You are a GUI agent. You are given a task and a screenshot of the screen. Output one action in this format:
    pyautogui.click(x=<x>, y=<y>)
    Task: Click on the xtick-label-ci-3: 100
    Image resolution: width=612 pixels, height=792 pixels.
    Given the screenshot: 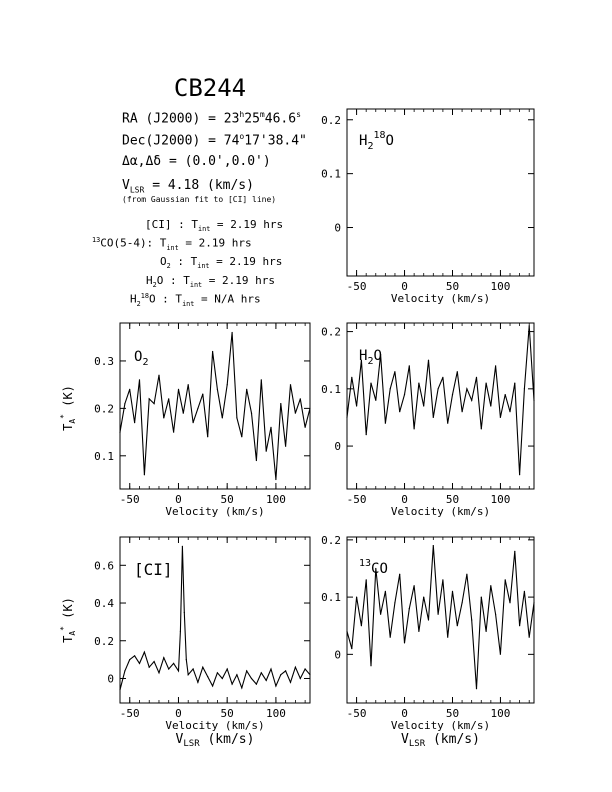 What is the action you would take?
    pyautogui.click(x=276, y=713)
    